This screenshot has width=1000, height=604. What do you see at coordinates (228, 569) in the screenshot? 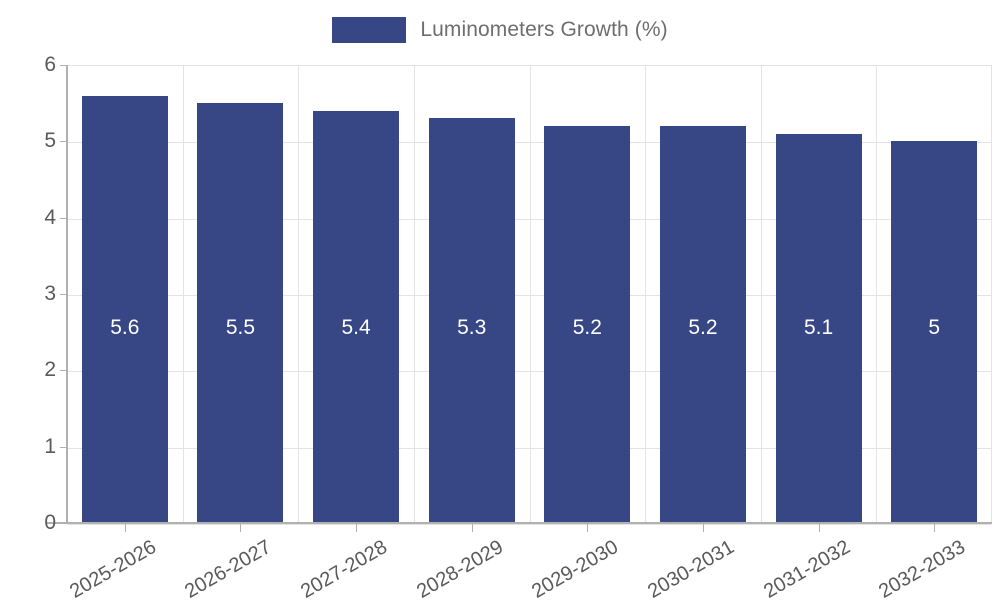
I see `x-axis-tick-label: 2026-2027` at bounding box center [228, 569].